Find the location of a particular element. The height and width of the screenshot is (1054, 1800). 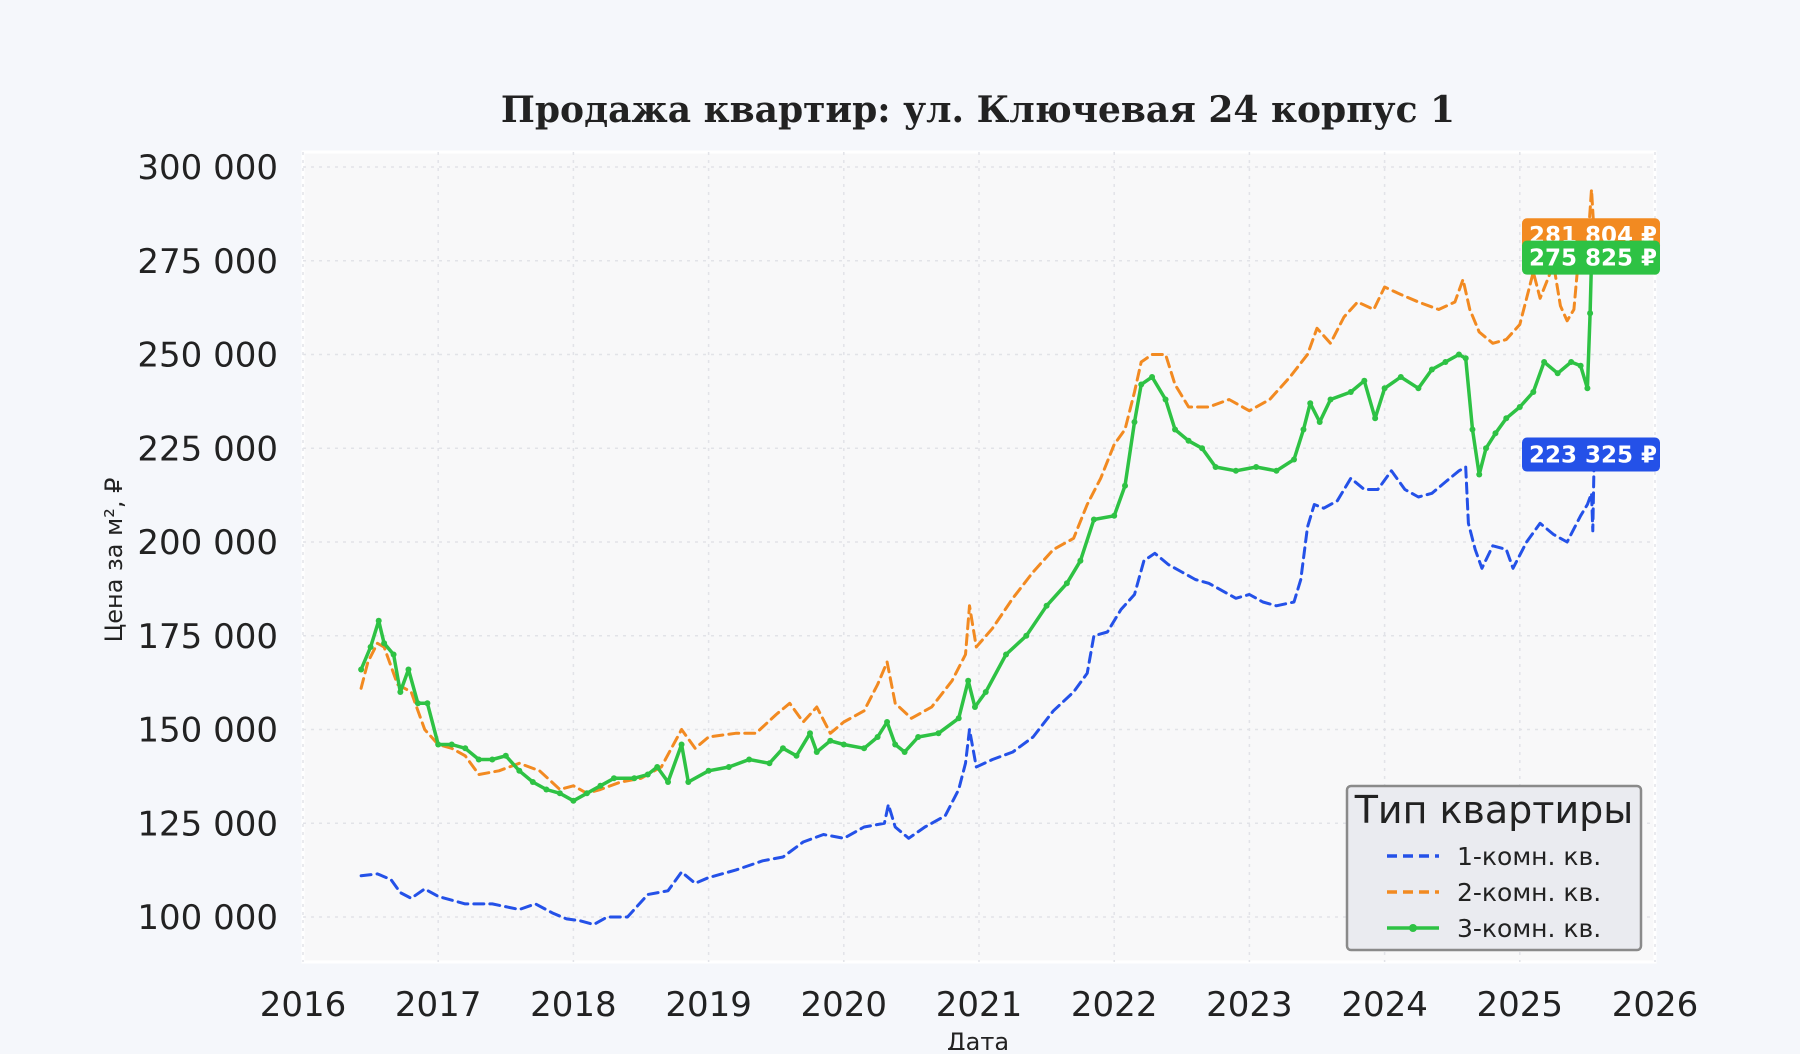

end-value-tag-text: 223 325 ₽ is located at coordinates (1593, 456).